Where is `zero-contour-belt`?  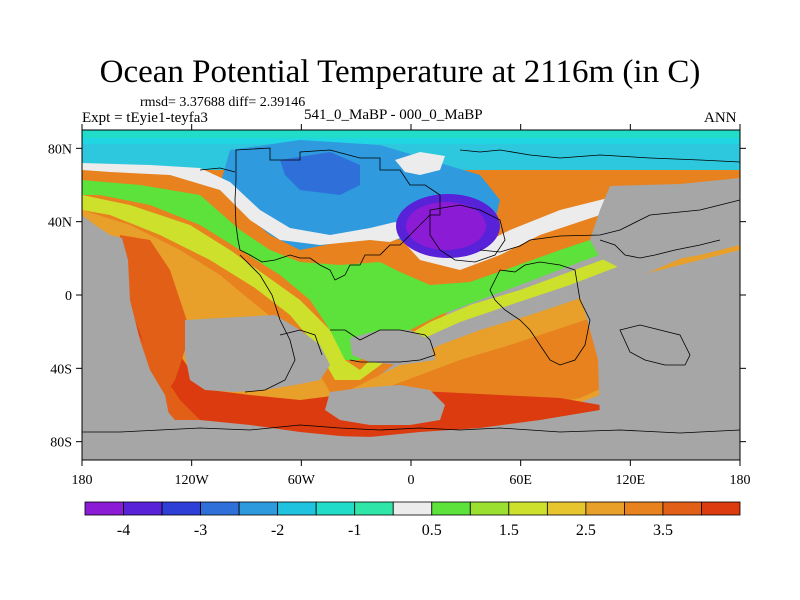
zero-contour-belt is located at coordinates (411, 216).